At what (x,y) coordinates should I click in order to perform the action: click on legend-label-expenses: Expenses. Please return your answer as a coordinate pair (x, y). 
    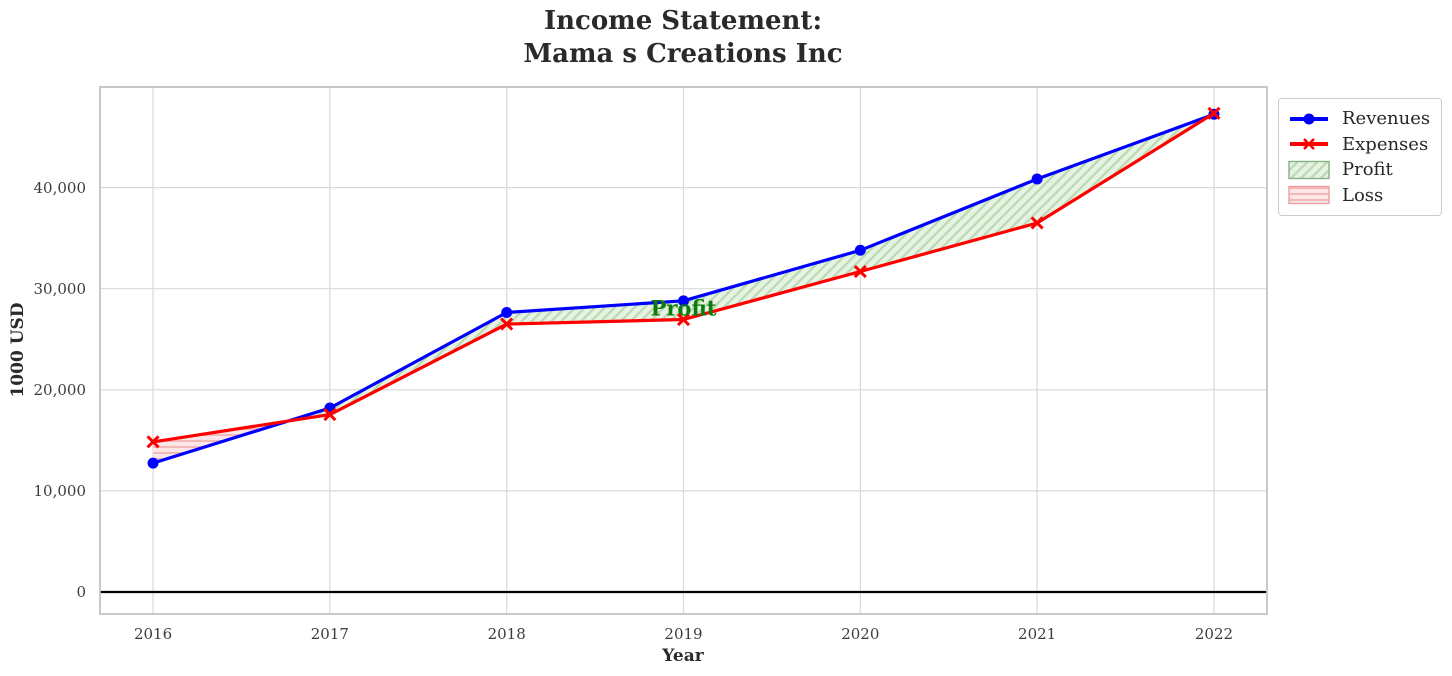
    Looking at the image, I should click on (1385, 144).